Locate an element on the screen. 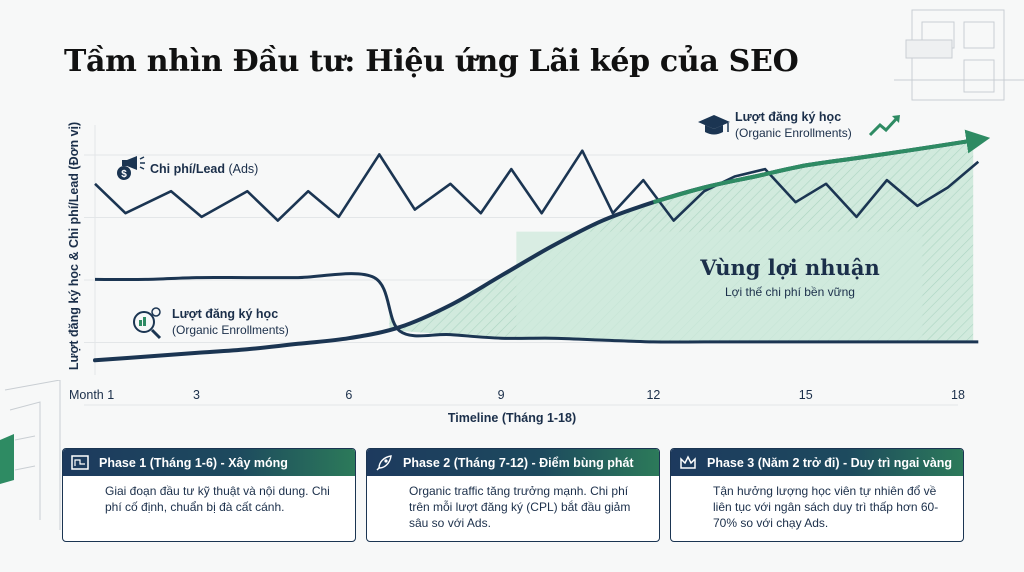 This screenshot has height=572, width=1024. legend-ads: $ Chi phí/Lead (Ads) is located at coordinates (187, 168).